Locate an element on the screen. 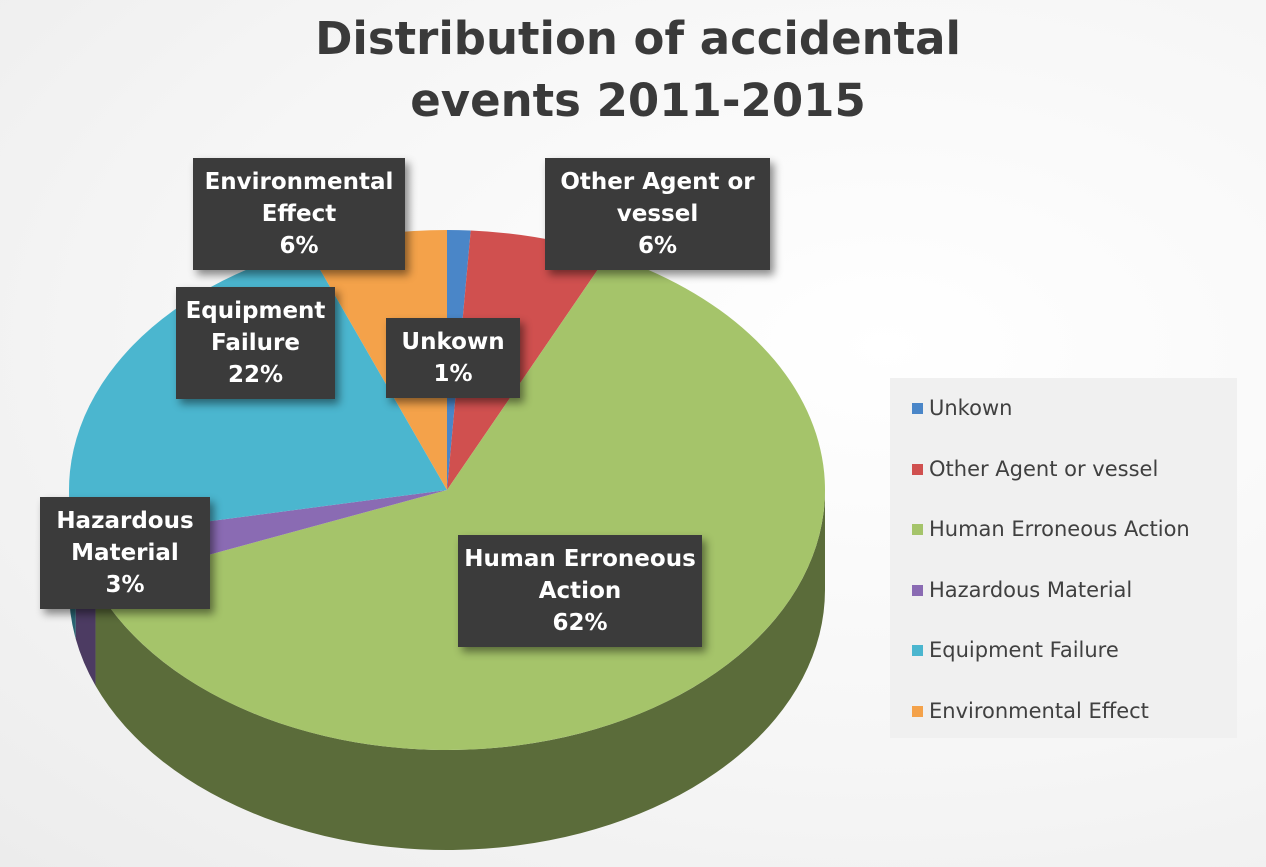  legend-item: Environmental Effect is located at coordinates (1030, 711).